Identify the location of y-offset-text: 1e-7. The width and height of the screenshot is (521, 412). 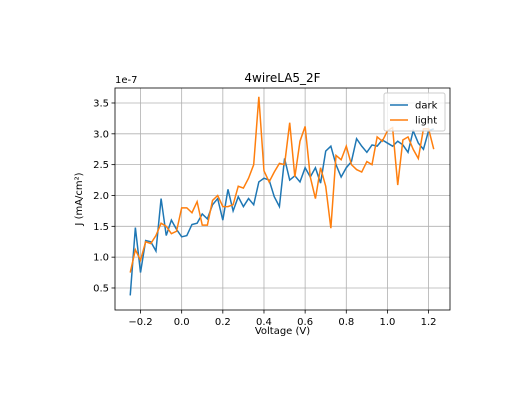
(126, 80).